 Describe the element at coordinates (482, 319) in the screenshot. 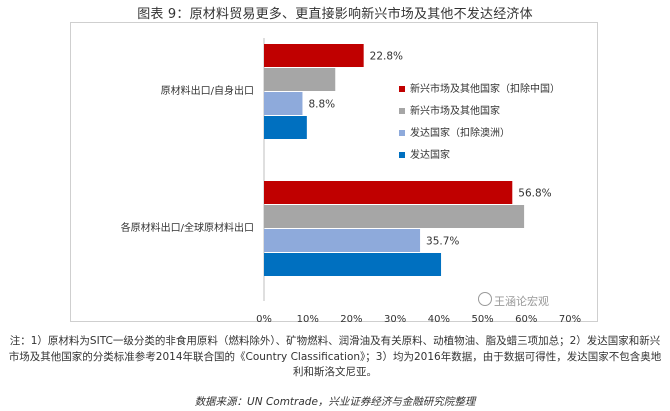

I see `x-tick-label: 50%` at that location.